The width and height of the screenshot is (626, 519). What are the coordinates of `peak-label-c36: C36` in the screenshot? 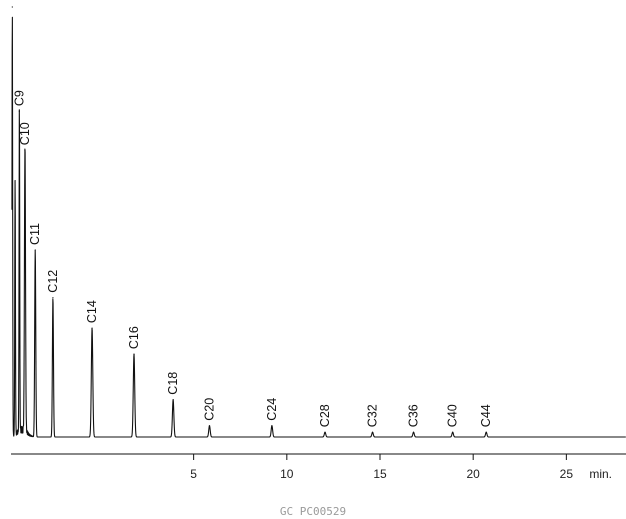 It's located at (414, 415).